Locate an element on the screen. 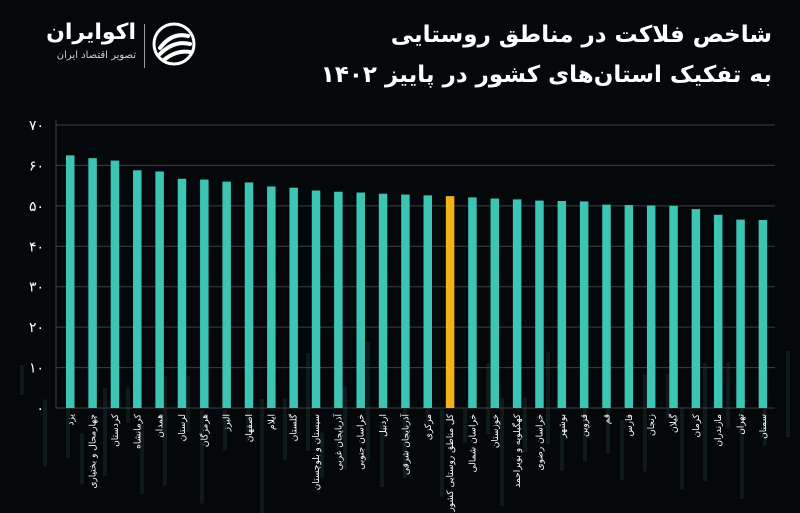  logo-divider is located at coordinates (144, 46).